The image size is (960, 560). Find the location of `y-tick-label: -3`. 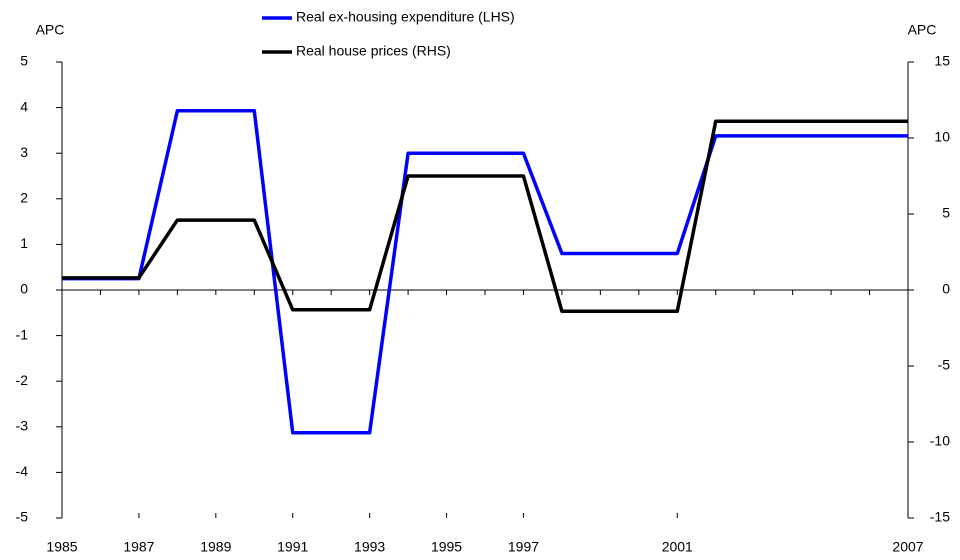

y-tick-label: -3 is located at coordinates (22, 426).